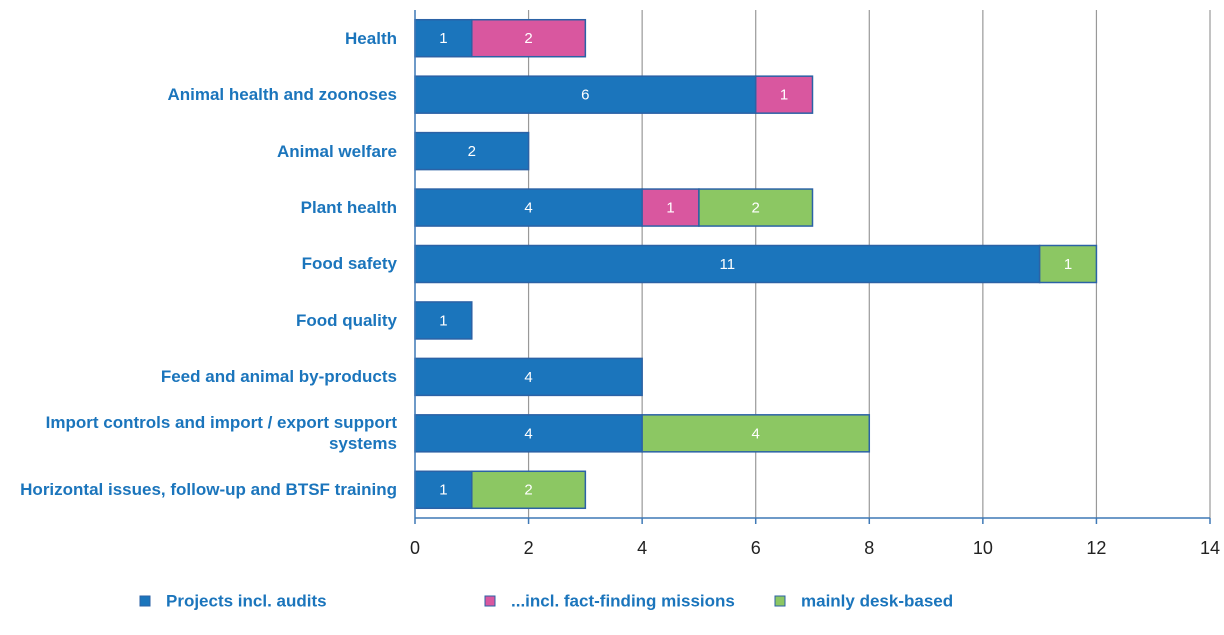  Describe the element at coordinates (371, 38) in the screenshot. I see `category-text: Health` at that location.